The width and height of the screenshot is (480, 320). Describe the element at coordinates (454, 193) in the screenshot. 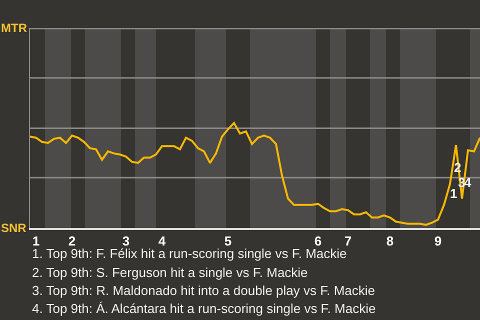

I see `annotation: 1` at that location.